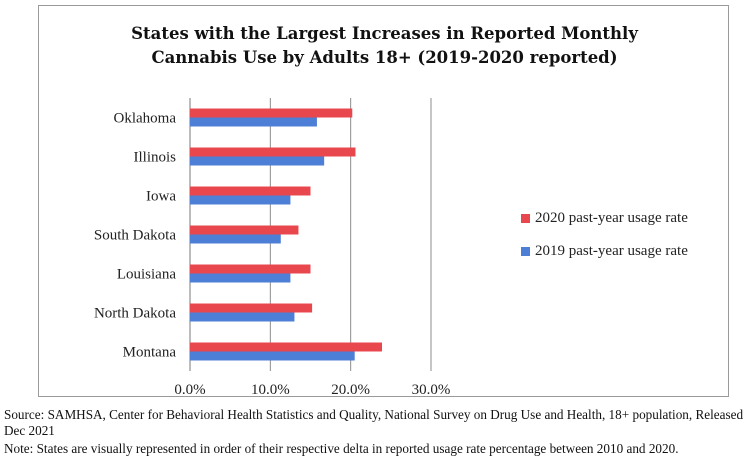 This screenshot has height=474, width=750. What do you see at coordinates (525, 251) in the screenshot?
I see `legend-swatch-2019` at bounding box center [525, 251].